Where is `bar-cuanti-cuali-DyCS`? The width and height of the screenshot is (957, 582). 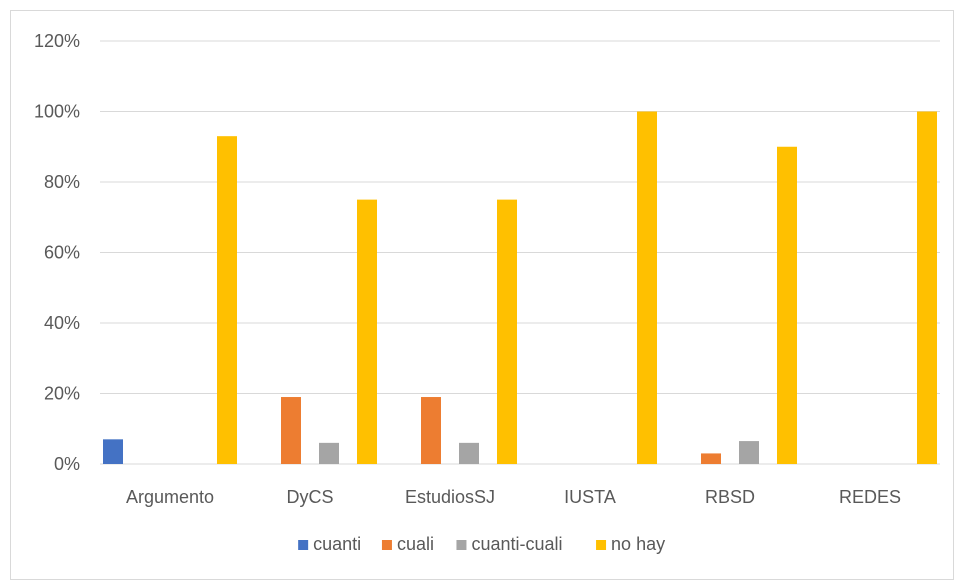 bar-cuanti-cuali-DyCS is located at coordinates (329, 453).